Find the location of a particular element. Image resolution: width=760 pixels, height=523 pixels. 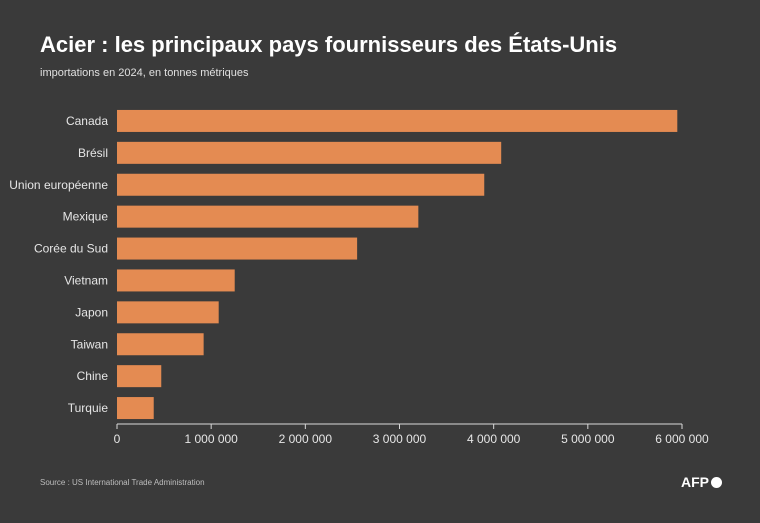

category-label: Chine is located at coordinates (93, 376).